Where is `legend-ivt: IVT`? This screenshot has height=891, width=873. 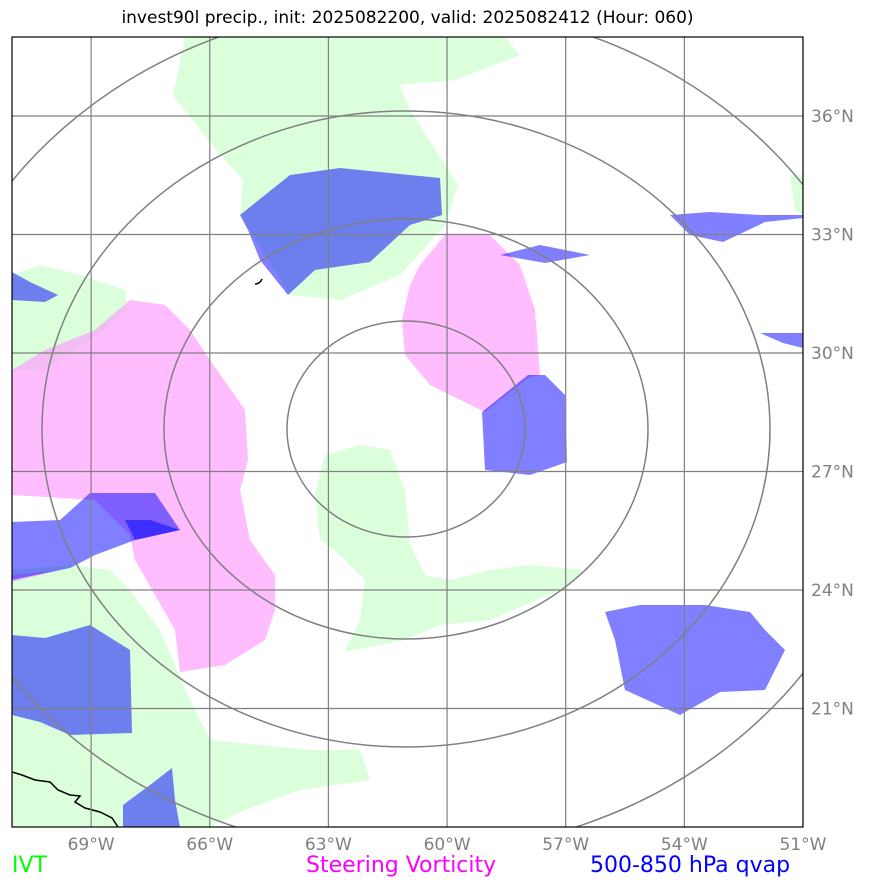
legend-ivt: IVT is located at coordinates (29, 865).